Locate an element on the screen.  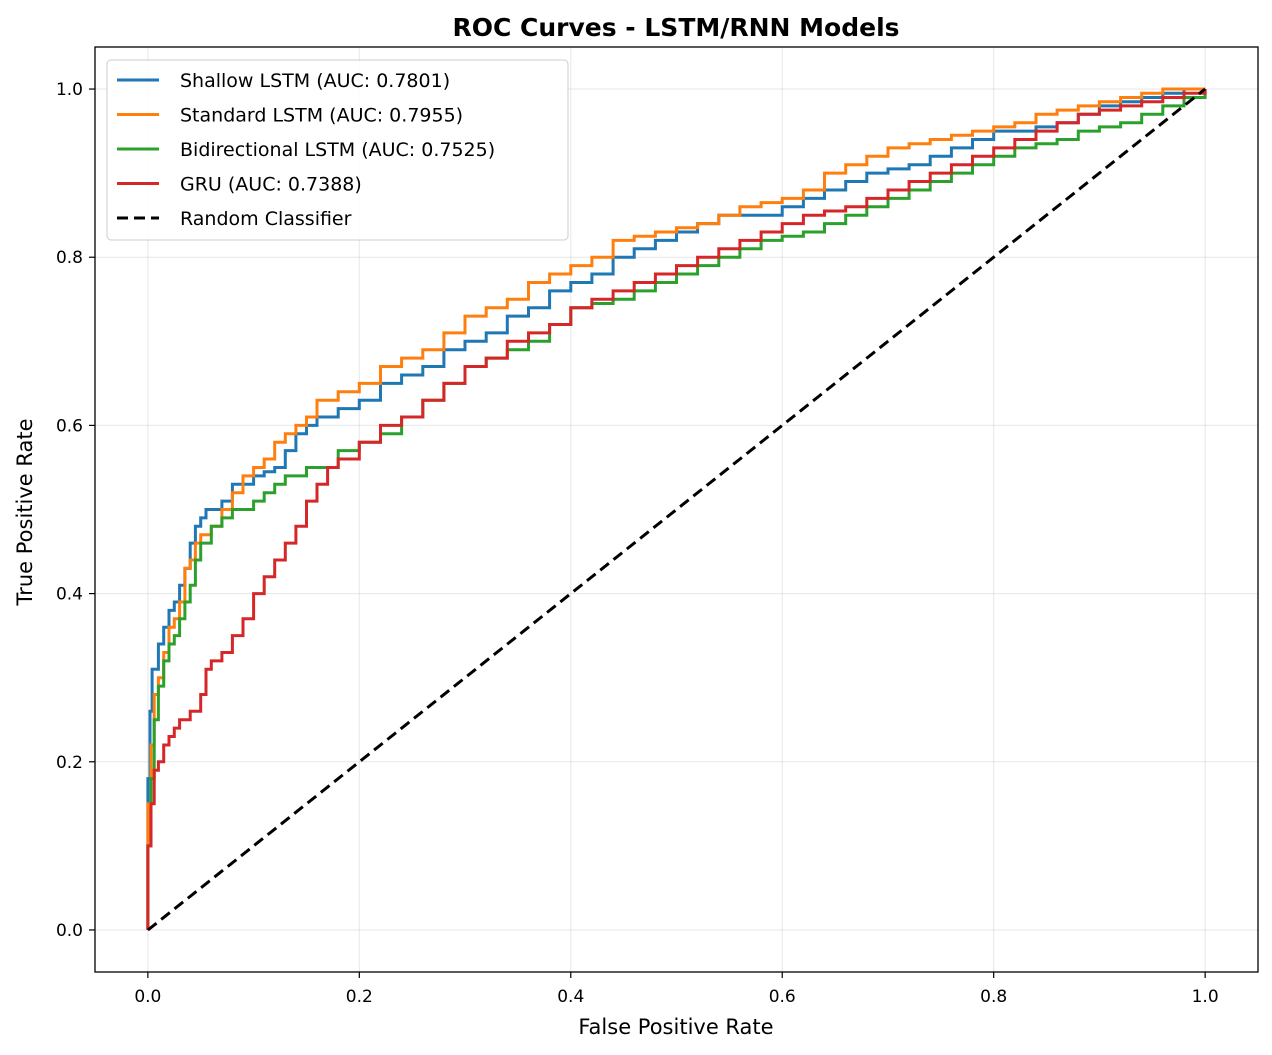
x-tick-label: 0.6 is located at coordinates (782, 997).